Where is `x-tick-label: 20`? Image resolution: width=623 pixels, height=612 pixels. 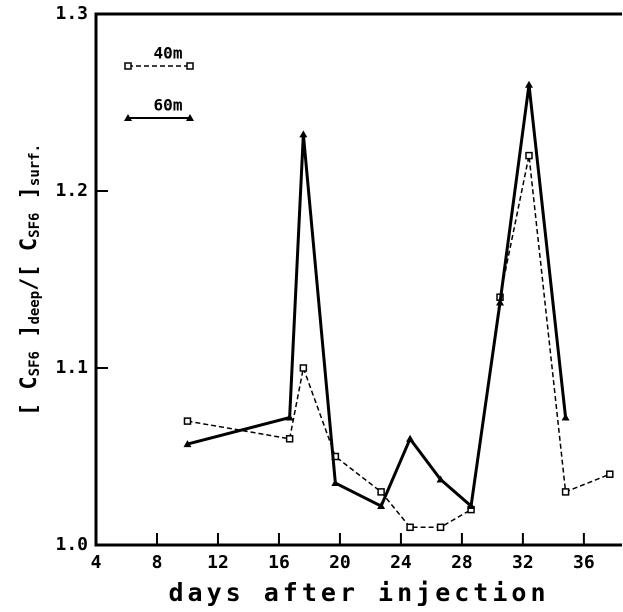
x-tick-label: 20 is located at coordinates (340, 562).